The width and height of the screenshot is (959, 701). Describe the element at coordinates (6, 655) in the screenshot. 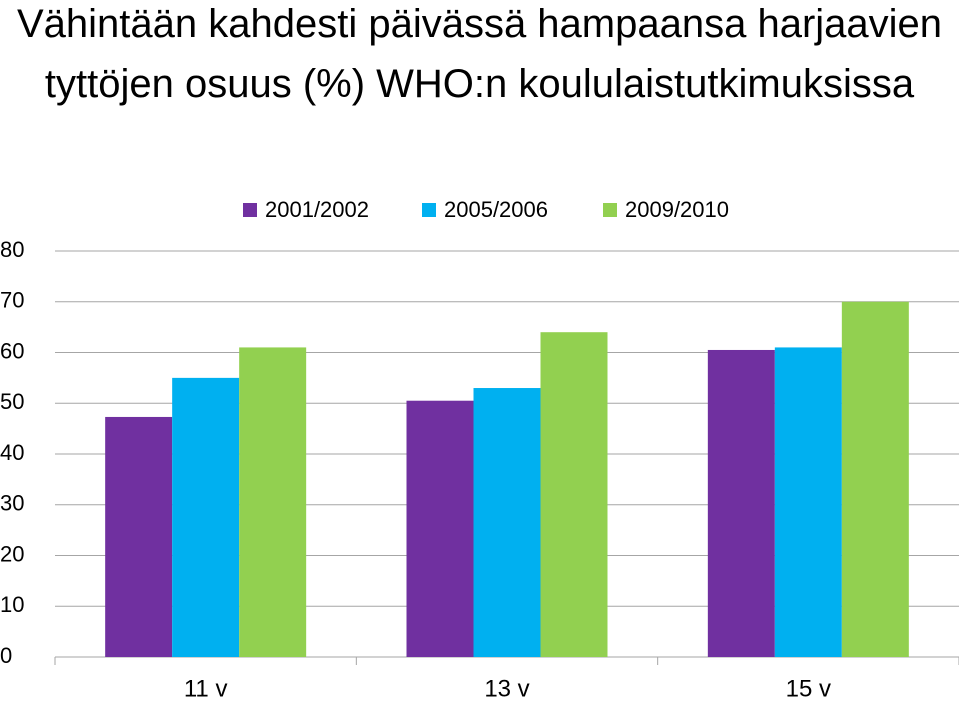

I see `y-tick-label: 0` at that location.